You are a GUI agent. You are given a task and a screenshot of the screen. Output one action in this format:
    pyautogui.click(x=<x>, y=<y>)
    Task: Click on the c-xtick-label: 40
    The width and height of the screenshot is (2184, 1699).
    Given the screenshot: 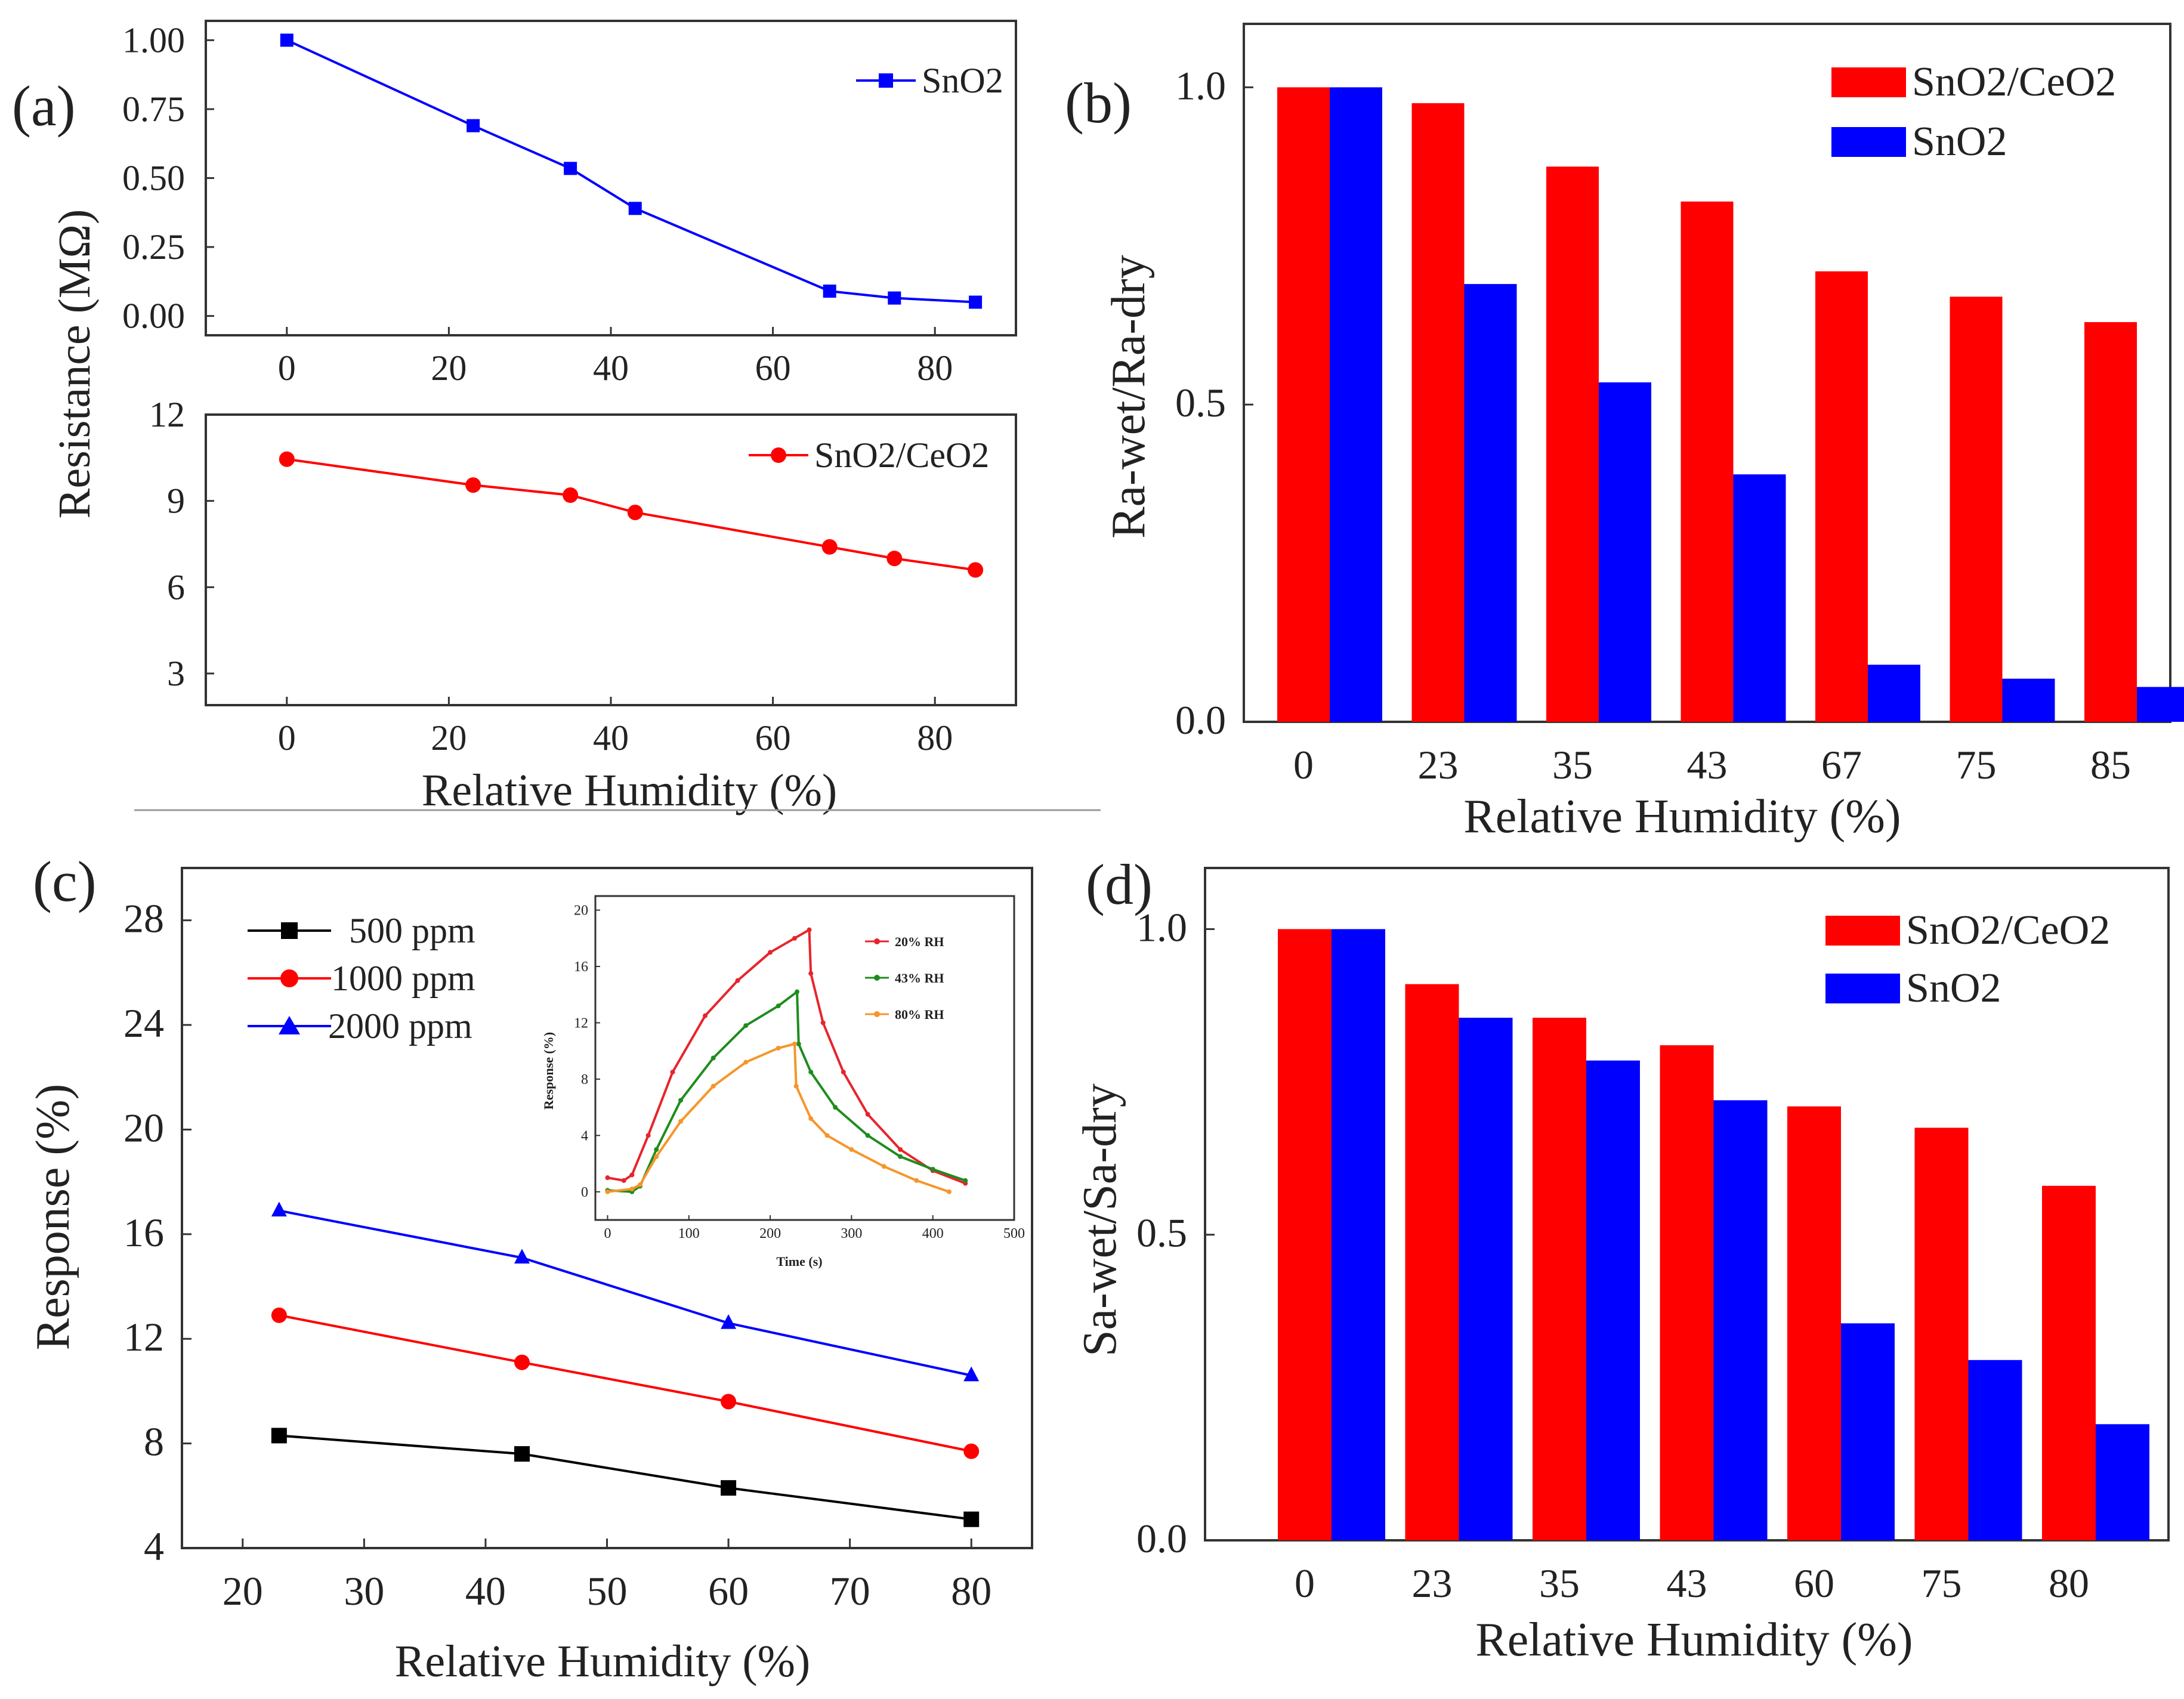 What is the action you would take?
    pyautogui.click(x=486, y=1591)
    